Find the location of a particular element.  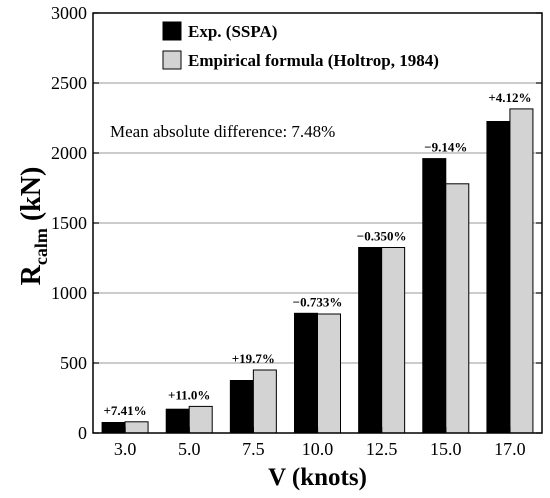

x-tick-label: 3.0 is located at coordinates (125, 449).